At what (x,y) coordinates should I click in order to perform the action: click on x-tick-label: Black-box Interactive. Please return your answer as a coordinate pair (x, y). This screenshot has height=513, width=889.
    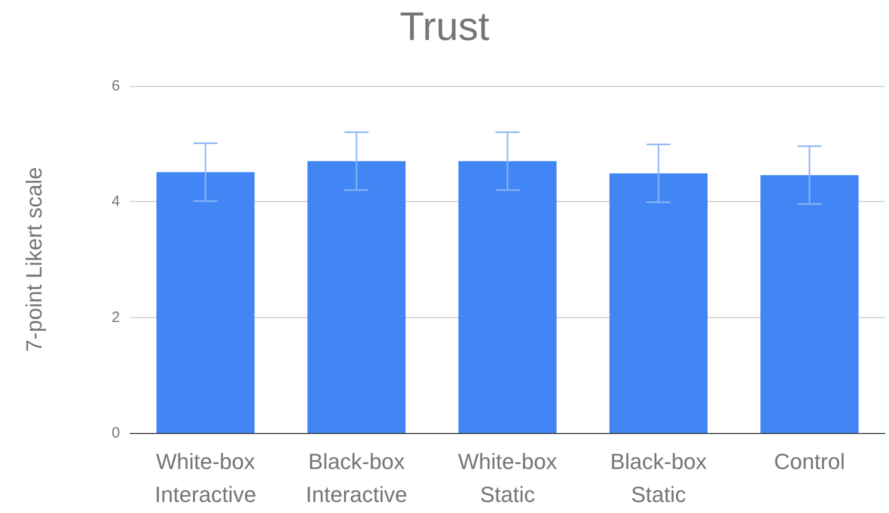
    Looking at the image, I should click on (357, 478).